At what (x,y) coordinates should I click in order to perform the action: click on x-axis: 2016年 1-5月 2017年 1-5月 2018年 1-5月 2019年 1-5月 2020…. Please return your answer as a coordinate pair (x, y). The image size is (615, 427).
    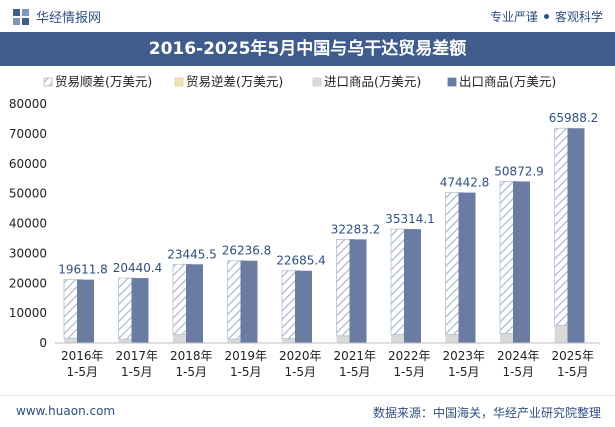
    Looking at the image, I should click on (327, 360).